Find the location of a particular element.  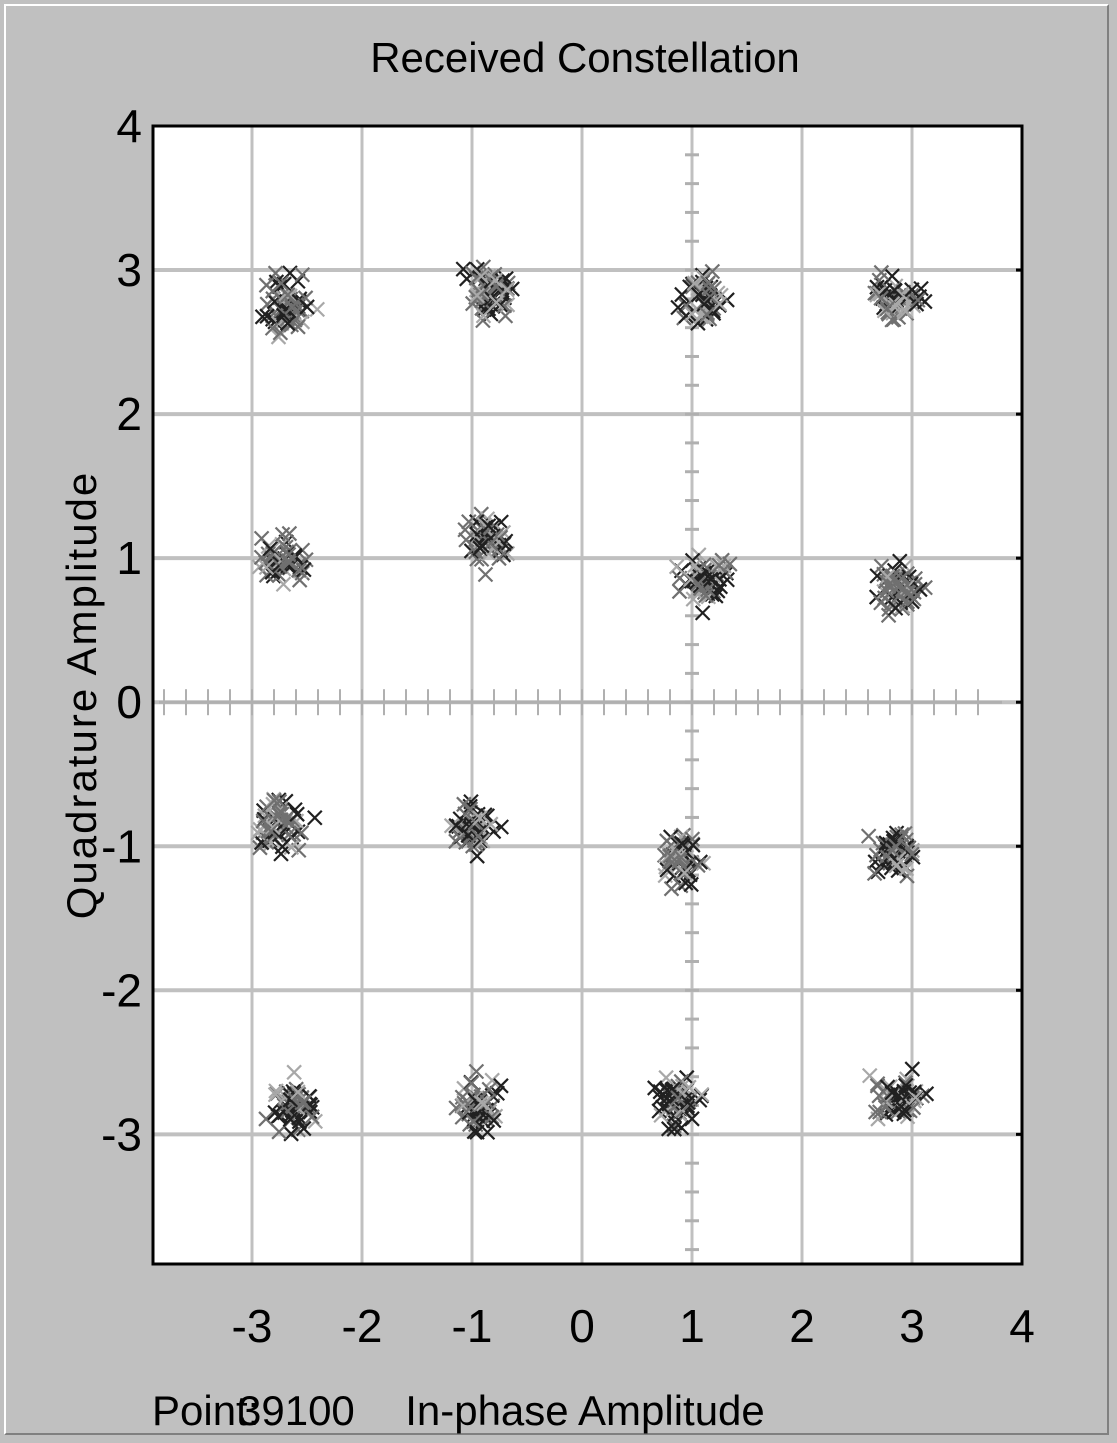

x-tick-labels: -3 -2 -1 0 1 2 3 4 is located at coordinates (633, 1326).